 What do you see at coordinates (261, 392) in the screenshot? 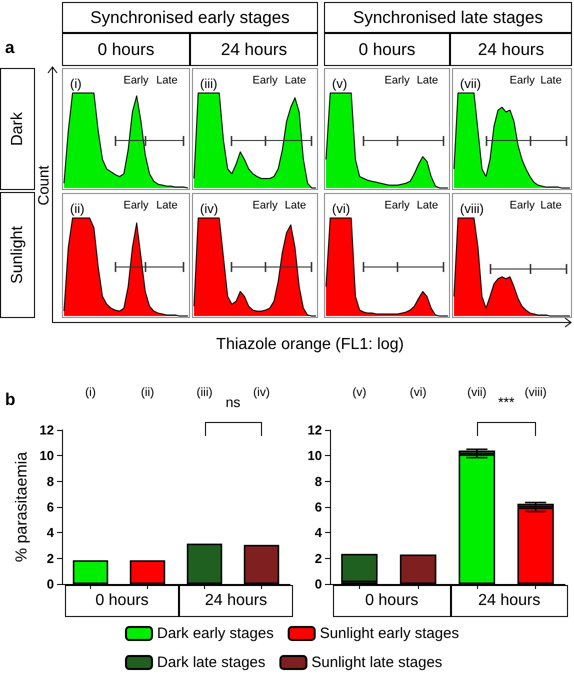
I see `x-tick-label: (iv)` at bounding box center [261, 392].